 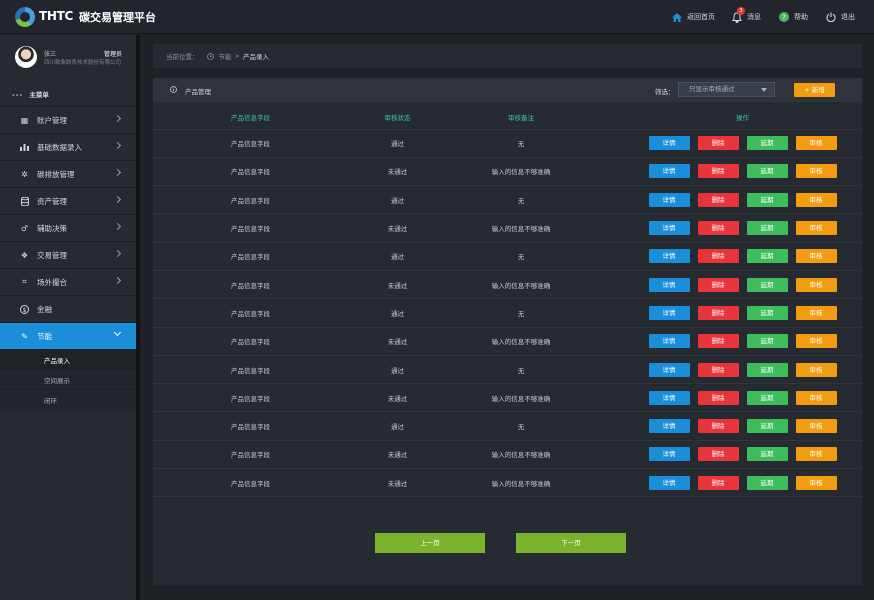 I want to click on sidebar-item-basic-data: 基础数据录入, so click(x=68, y=146).